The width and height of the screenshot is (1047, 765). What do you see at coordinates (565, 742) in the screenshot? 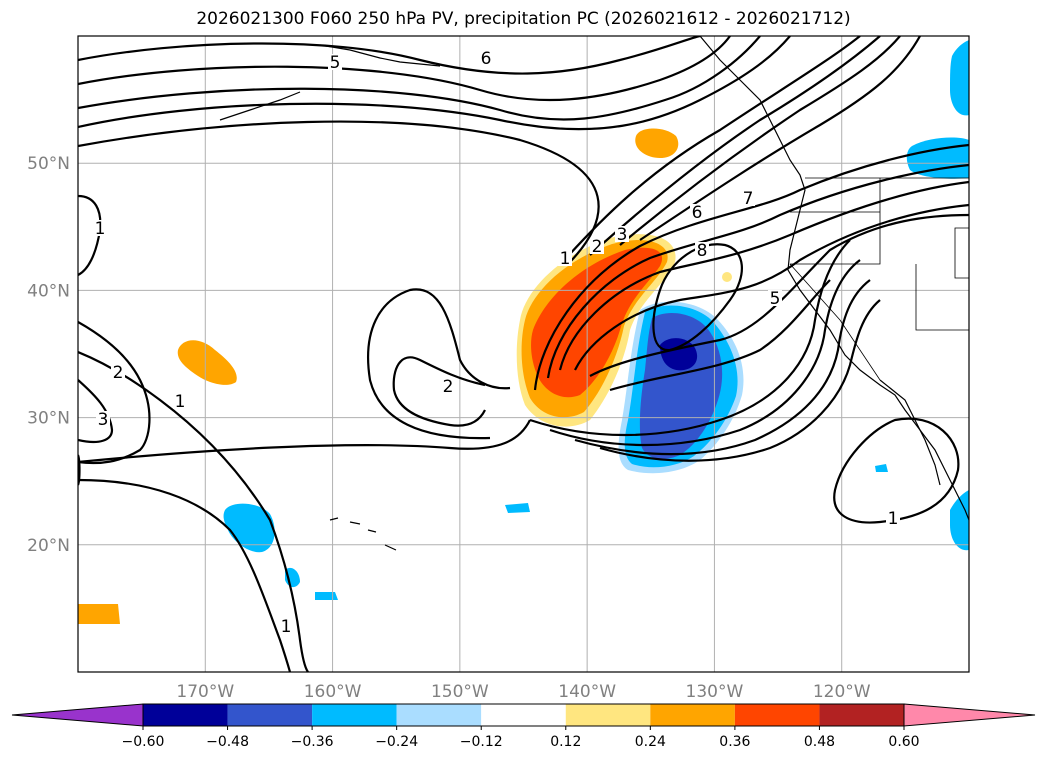
I see `colorbar-label: 0.12` at bounding box center [565, 742].